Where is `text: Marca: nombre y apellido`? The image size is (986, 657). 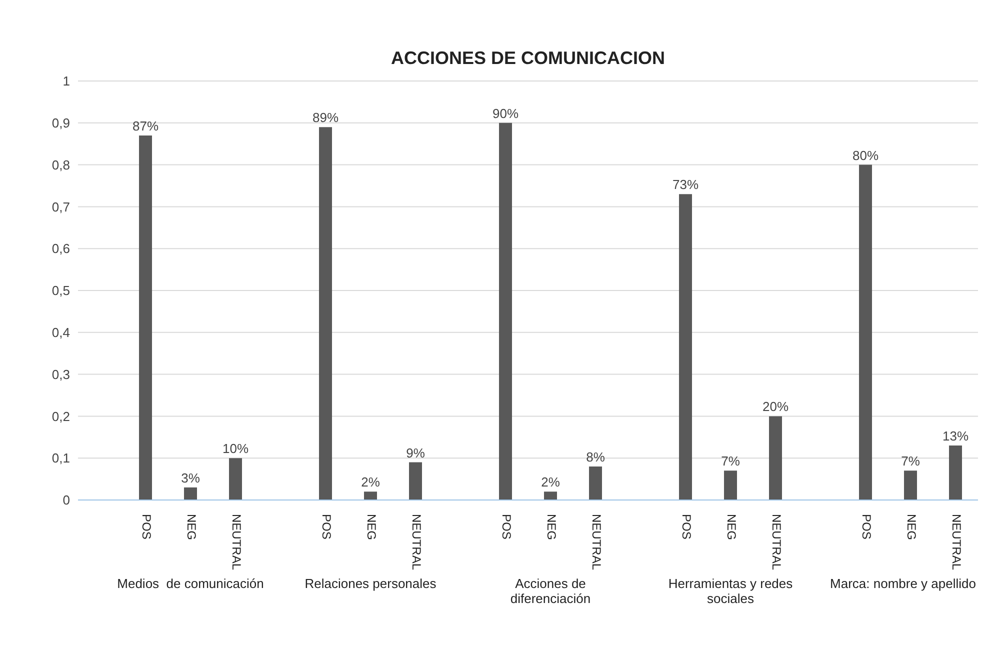
text: Marca: nombre y apellido is located at coordinates (903, 583).